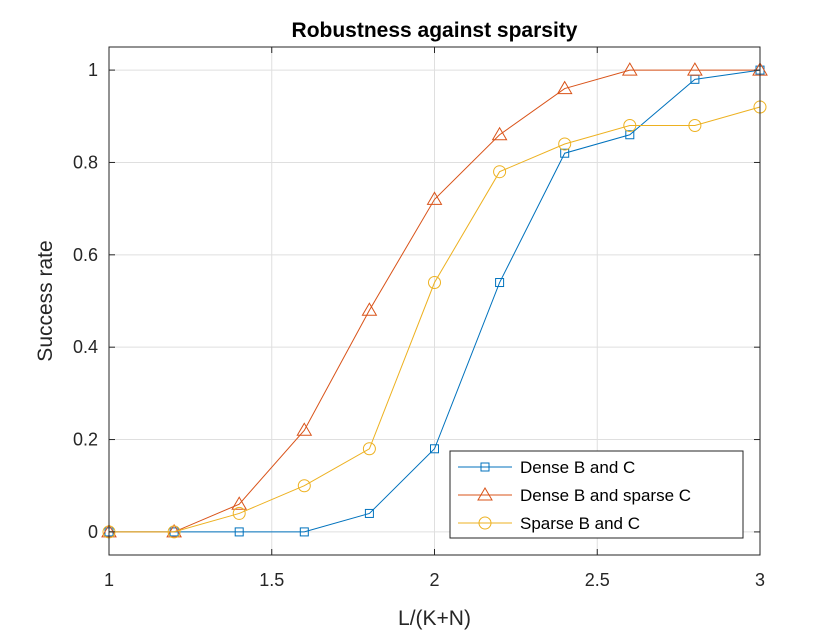  Describe the element at coordinates (597, 580) in the screenshot. I see `x-tick-label: 2.5` at that location.